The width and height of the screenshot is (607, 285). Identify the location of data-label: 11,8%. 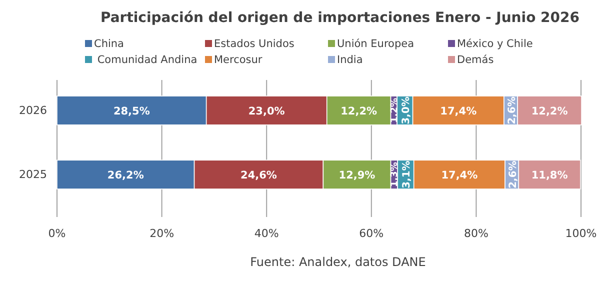
(549, 176).